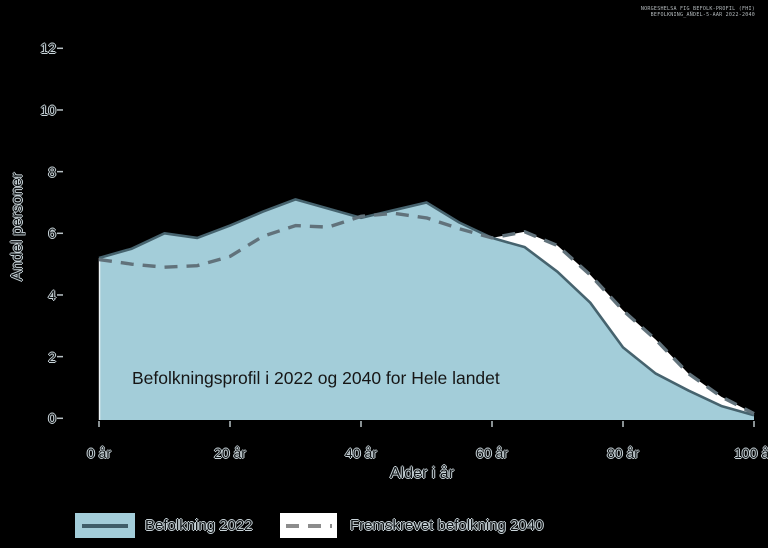 Image resolution: width=768 pixels, height=548 pixels. What do you see at coordinates (230, 453) in the screenshot?
I see `x-tick-label: 20 år` at bounding box center [230, 453].